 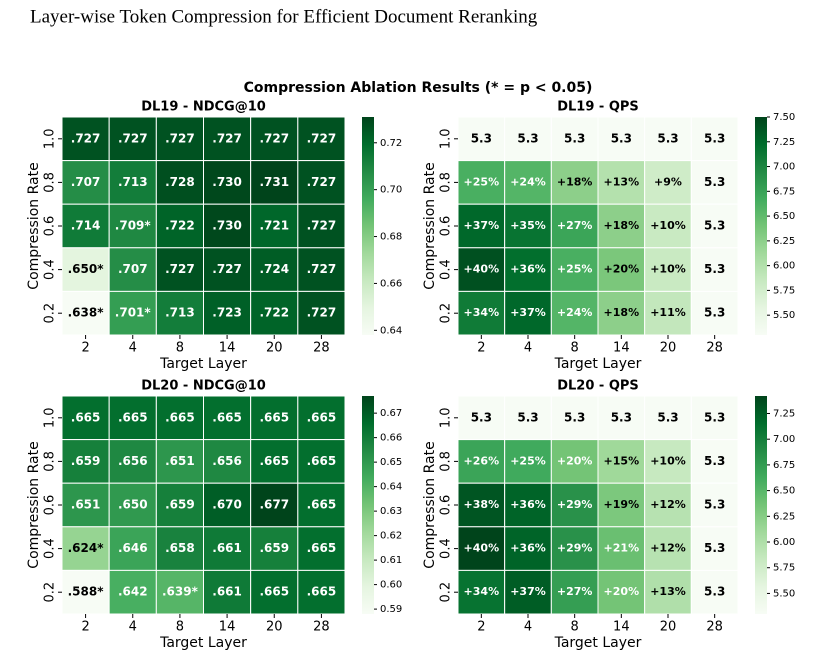 I want to click on cell-label: .723, so click(x=227, y=313).